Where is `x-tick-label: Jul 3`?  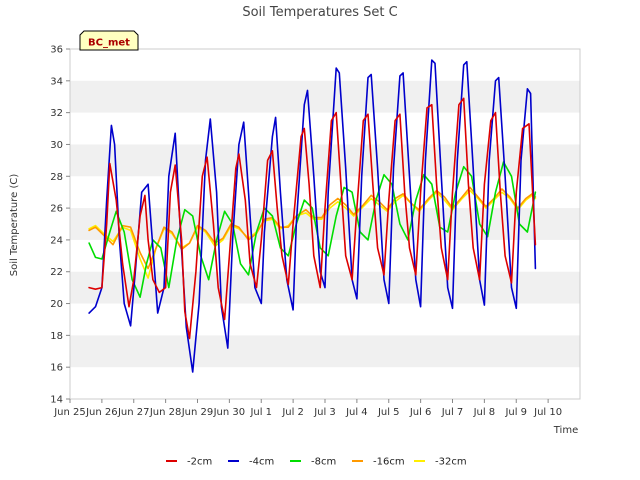
x-tick-label: Jul 3 is located at coordinates (324, 412).